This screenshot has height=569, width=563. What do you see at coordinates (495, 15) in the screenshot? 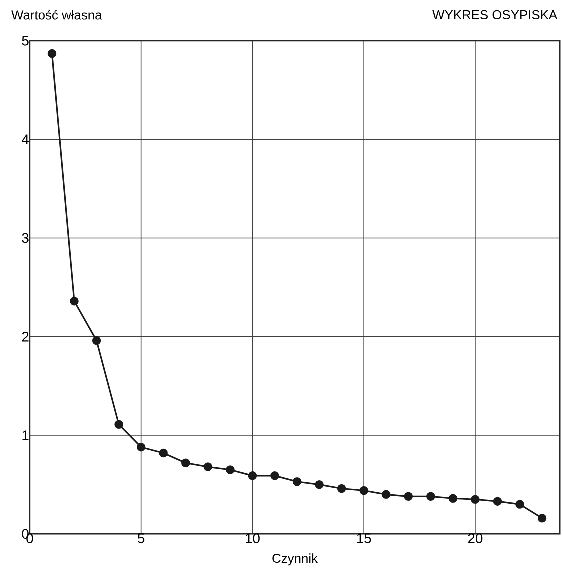
I see `chart-title: WYKRES OSYPISKA` at bounding box center [495, 15].